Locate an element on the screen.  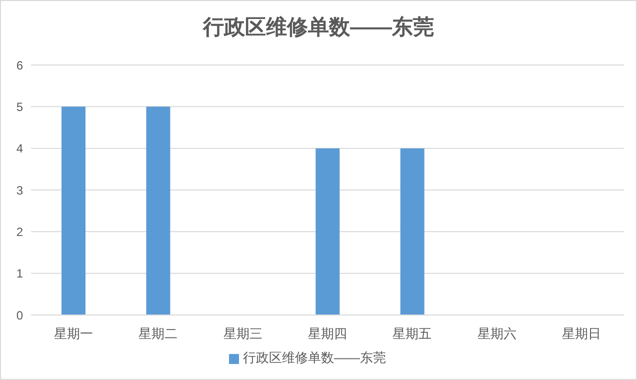
x-tick-label: 星期五 is located at coordinates (412, 334).